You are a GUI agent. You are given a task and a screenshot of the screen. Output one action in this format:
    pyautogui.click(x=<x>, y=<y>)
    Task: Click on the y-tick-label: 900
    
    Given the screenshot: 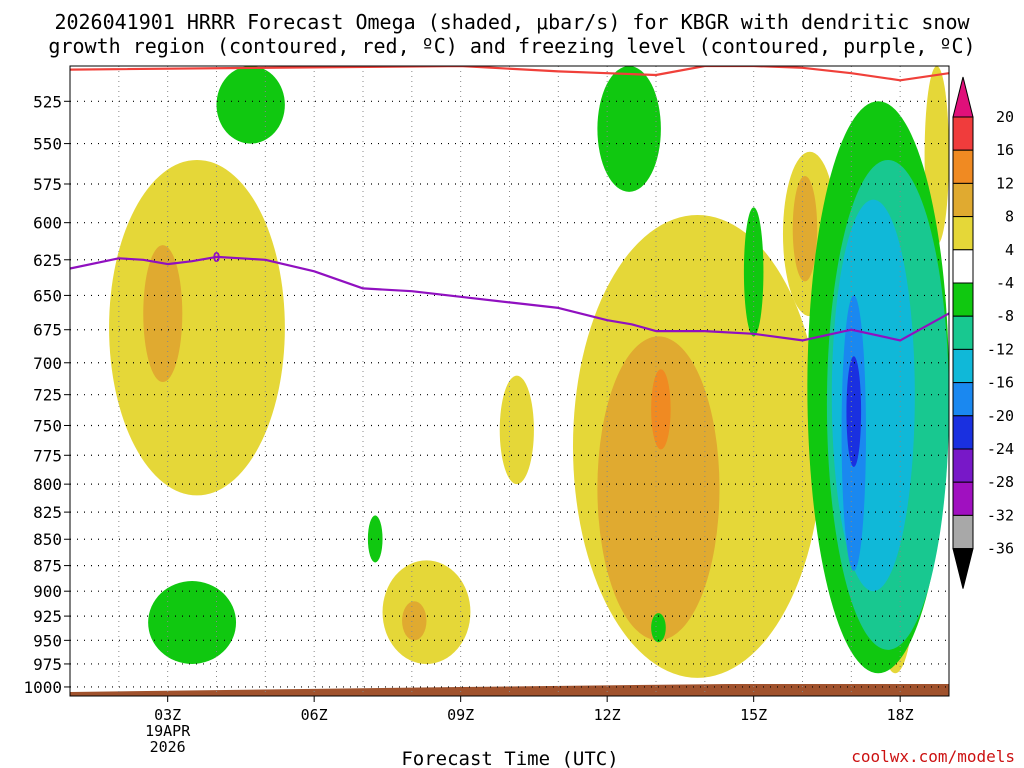 What is the action you would take?
    pyautogui.click(x=47, y=591)
    